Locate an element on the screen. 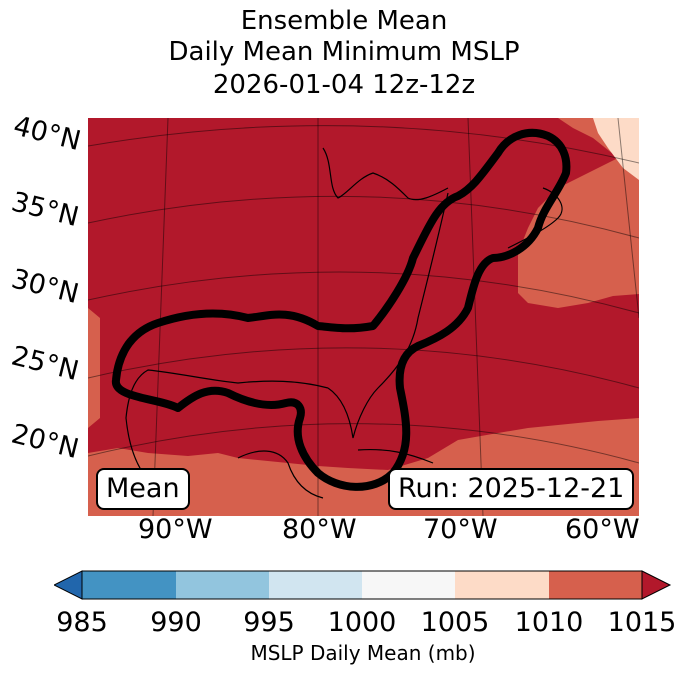  coastline-gulf is located at coordinates (227, 421).